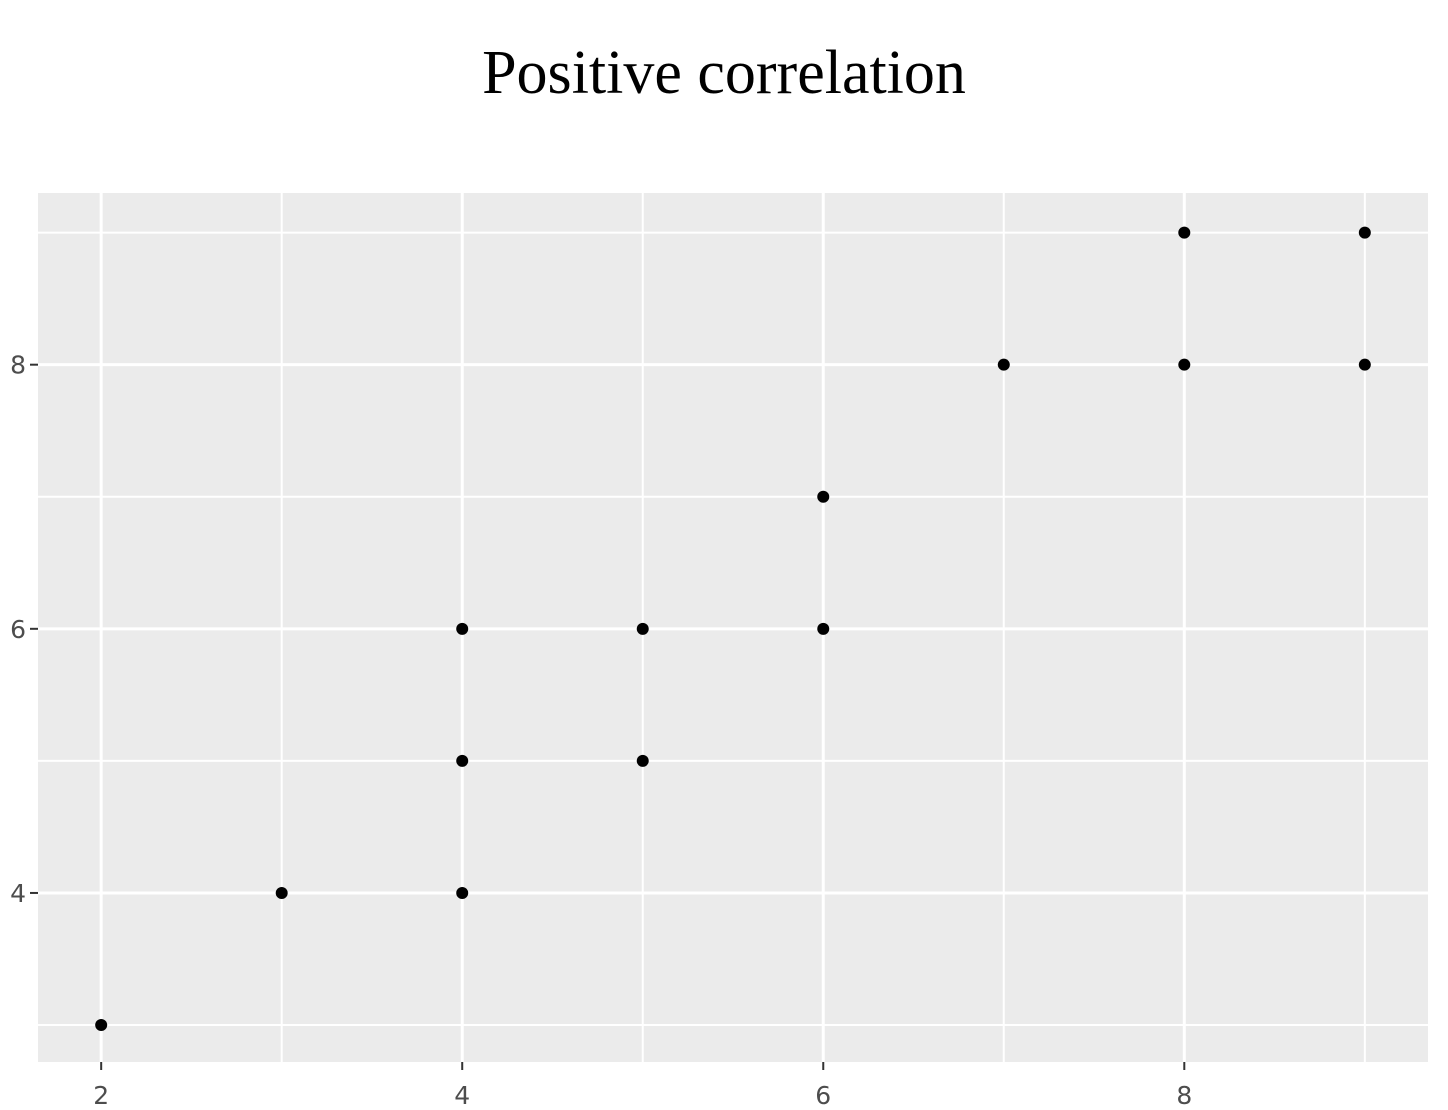  Describe the element at coordinates (823, 1095) in the screenshot. I see `x-tick-label: 6` at that location.